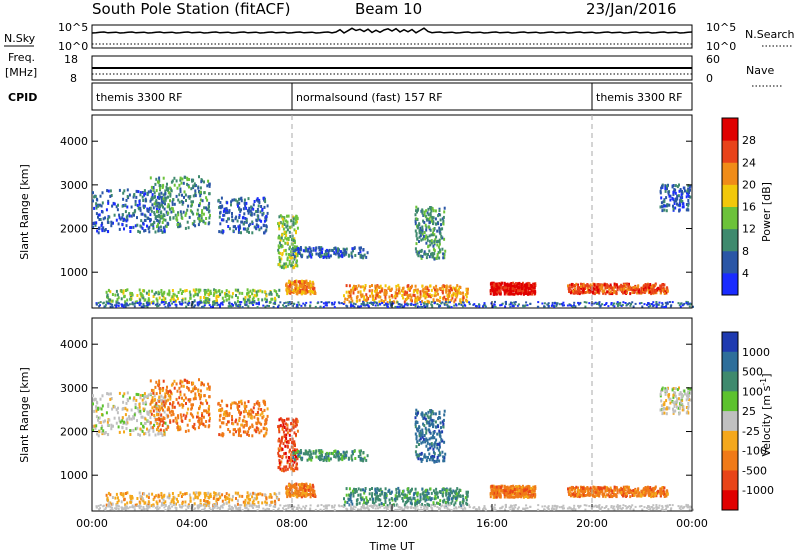  What do you see at coordinates (709, 78) in the screenshot?
I see `nave-tick-low: 0` at bounding box center [709, 78].